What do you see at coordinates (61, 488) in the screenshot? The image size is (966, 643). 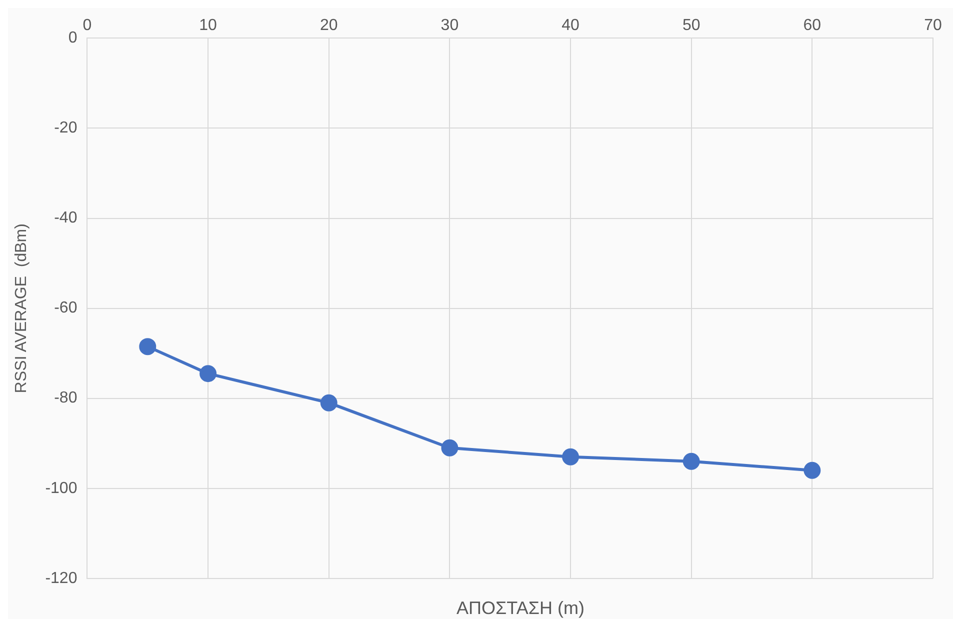 I see `y-tick-label: -100` at bounding box center [61, 488].